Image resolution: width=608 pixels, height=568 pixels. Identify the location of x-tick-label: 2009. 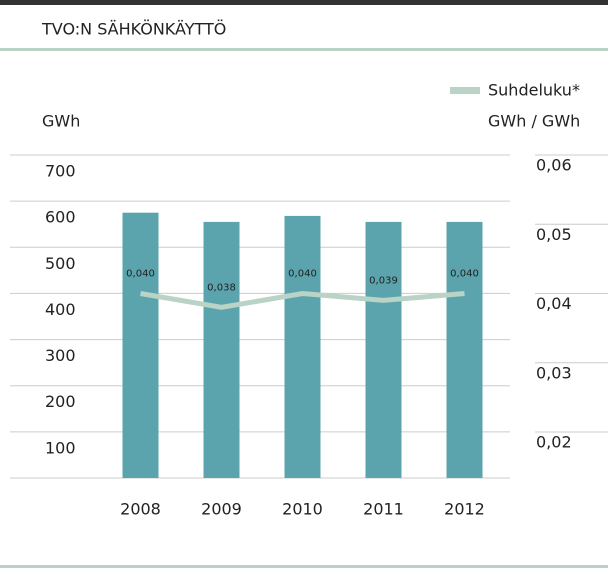
(221, 509).